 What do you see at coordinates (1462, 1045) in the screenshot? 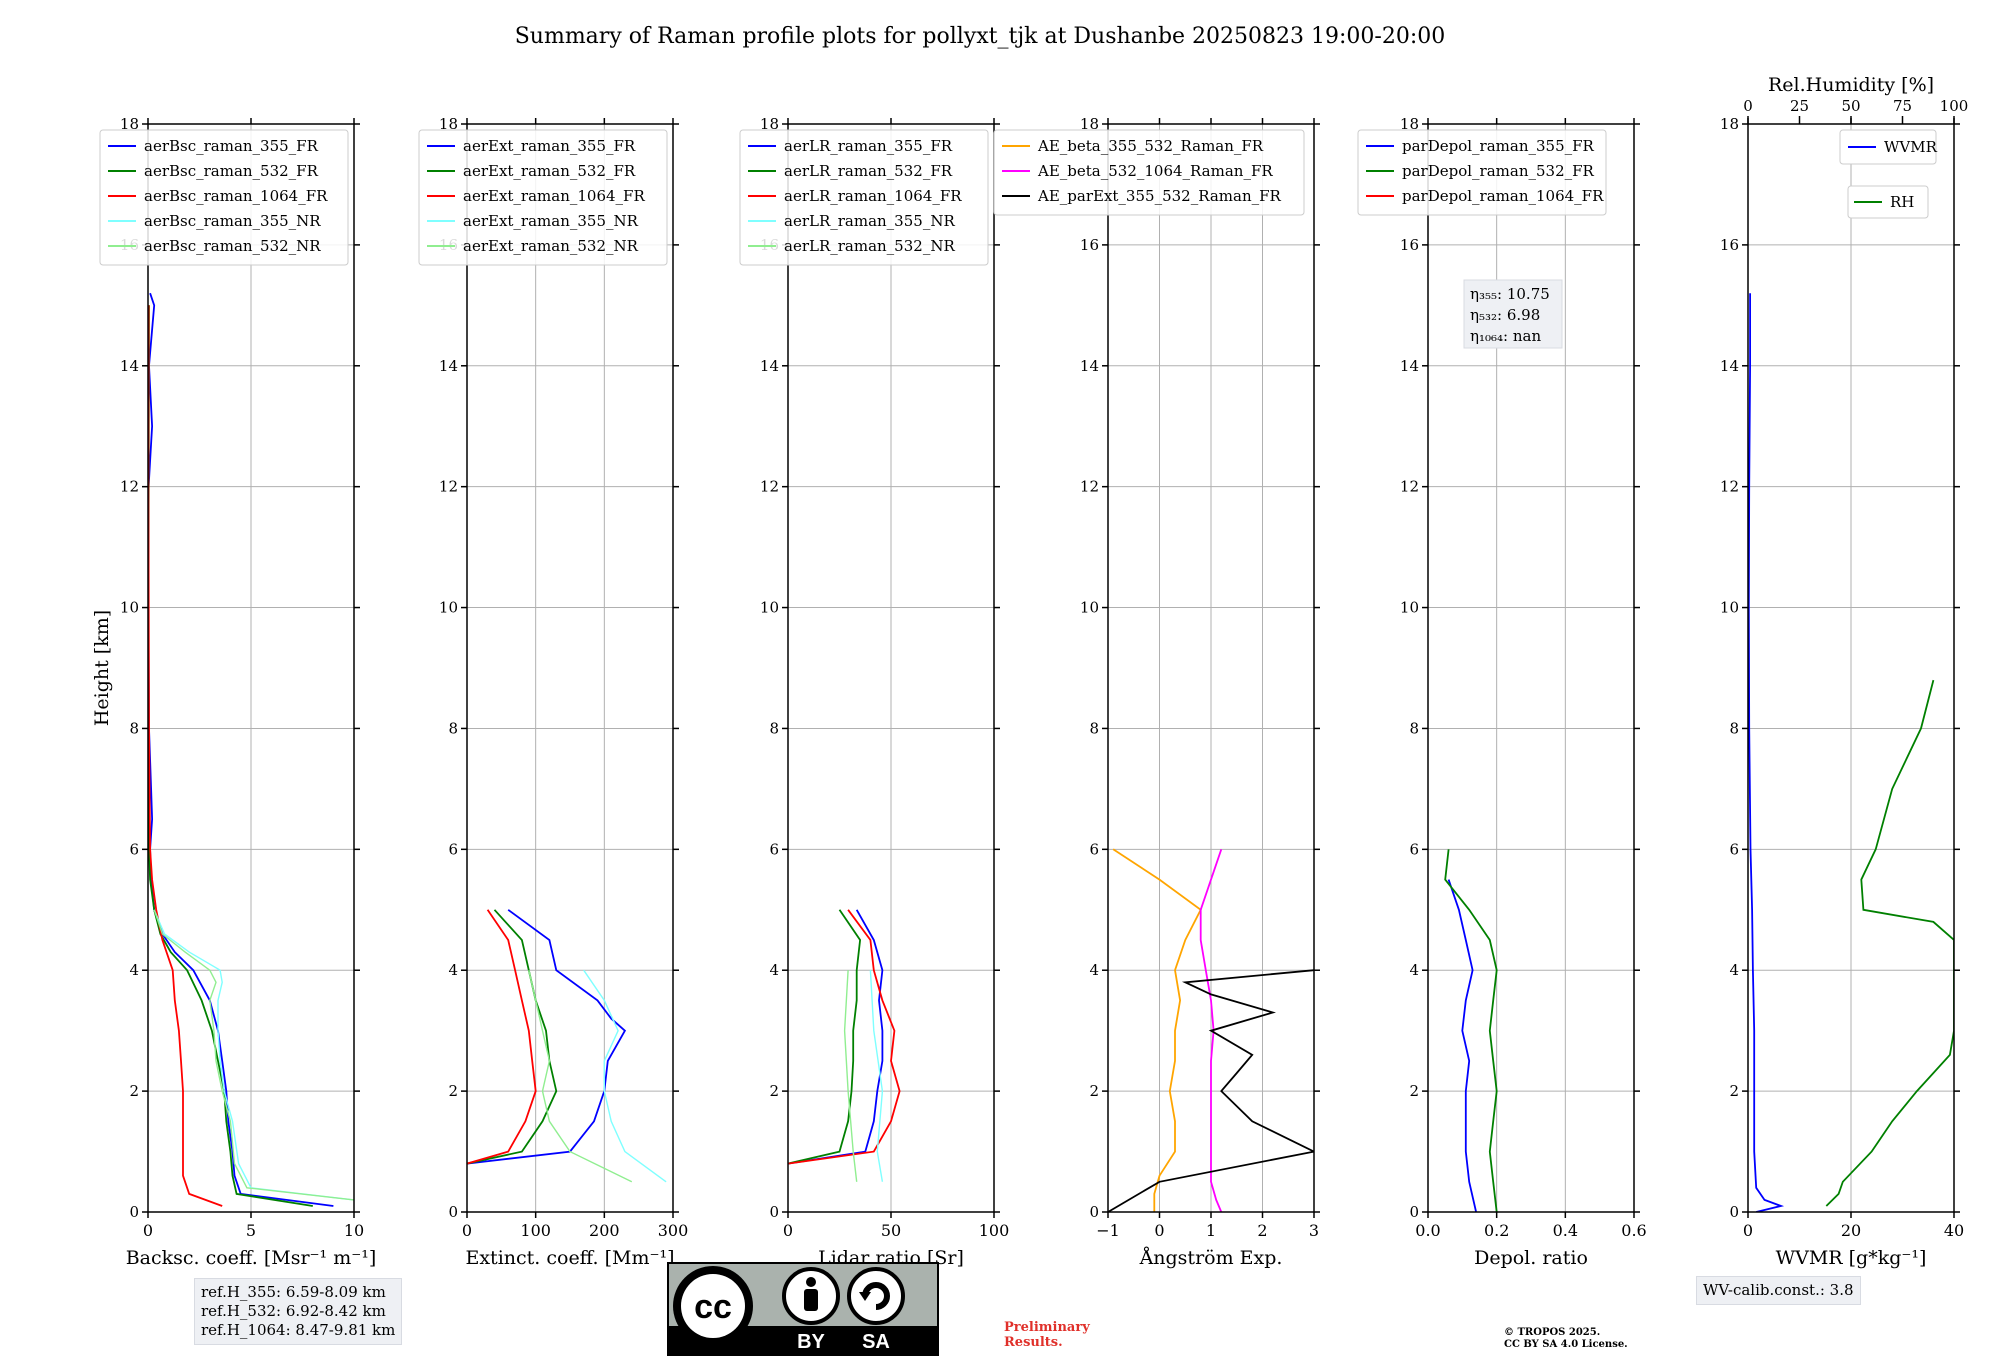
I see `series-line-pardepol-raman-355-fr` at bounding box center [1462, 1045].